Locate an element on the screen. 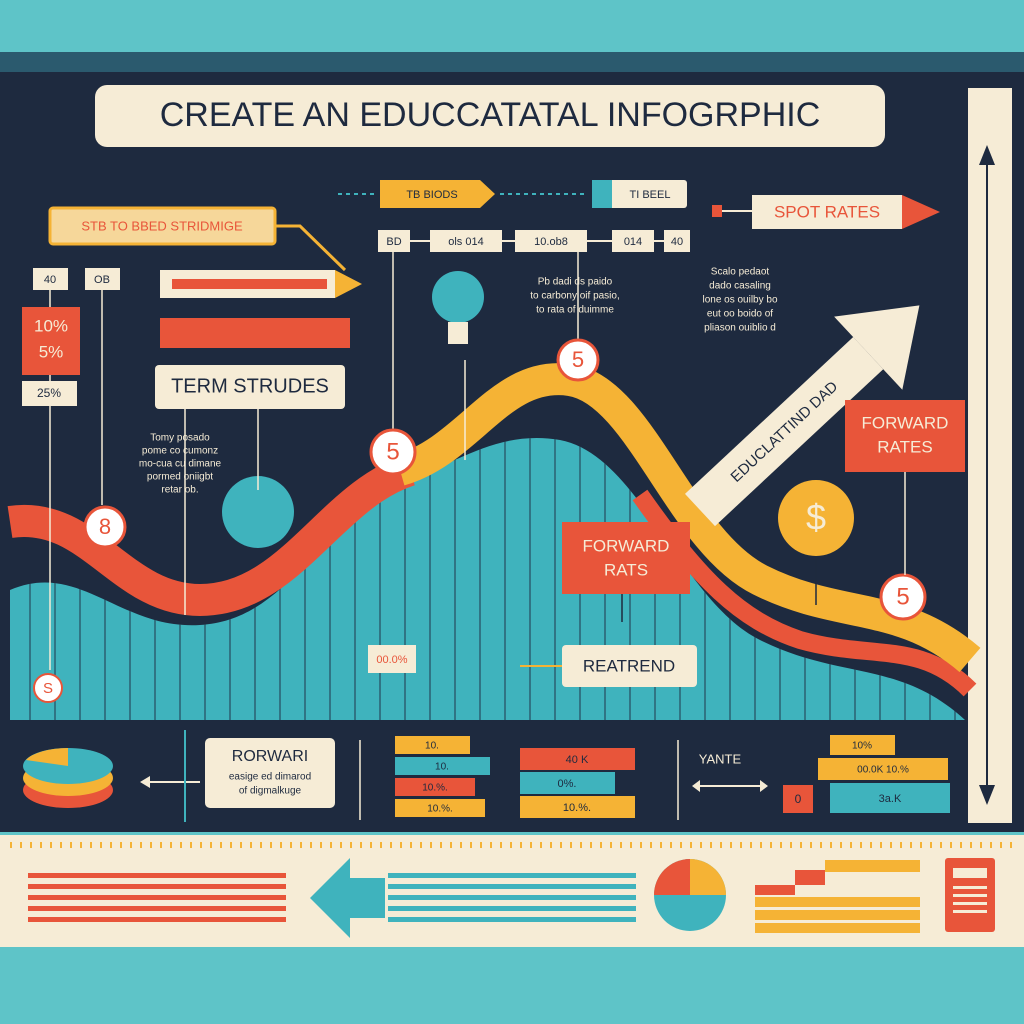  note-line: mo-cua cu dimane is located at coordinates (180, 464).